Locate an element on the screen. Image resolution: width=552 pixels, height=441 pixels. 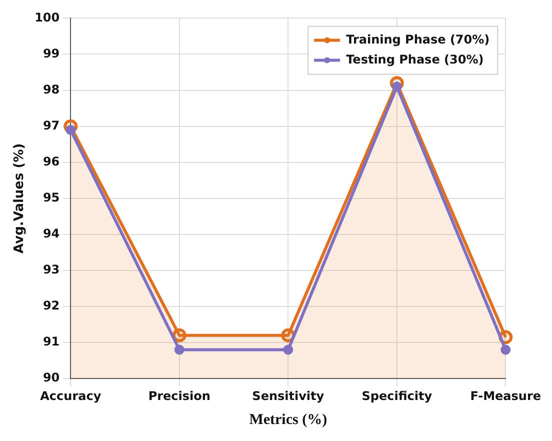
y-tick-label: 99 is located at coordinates (51, 53).